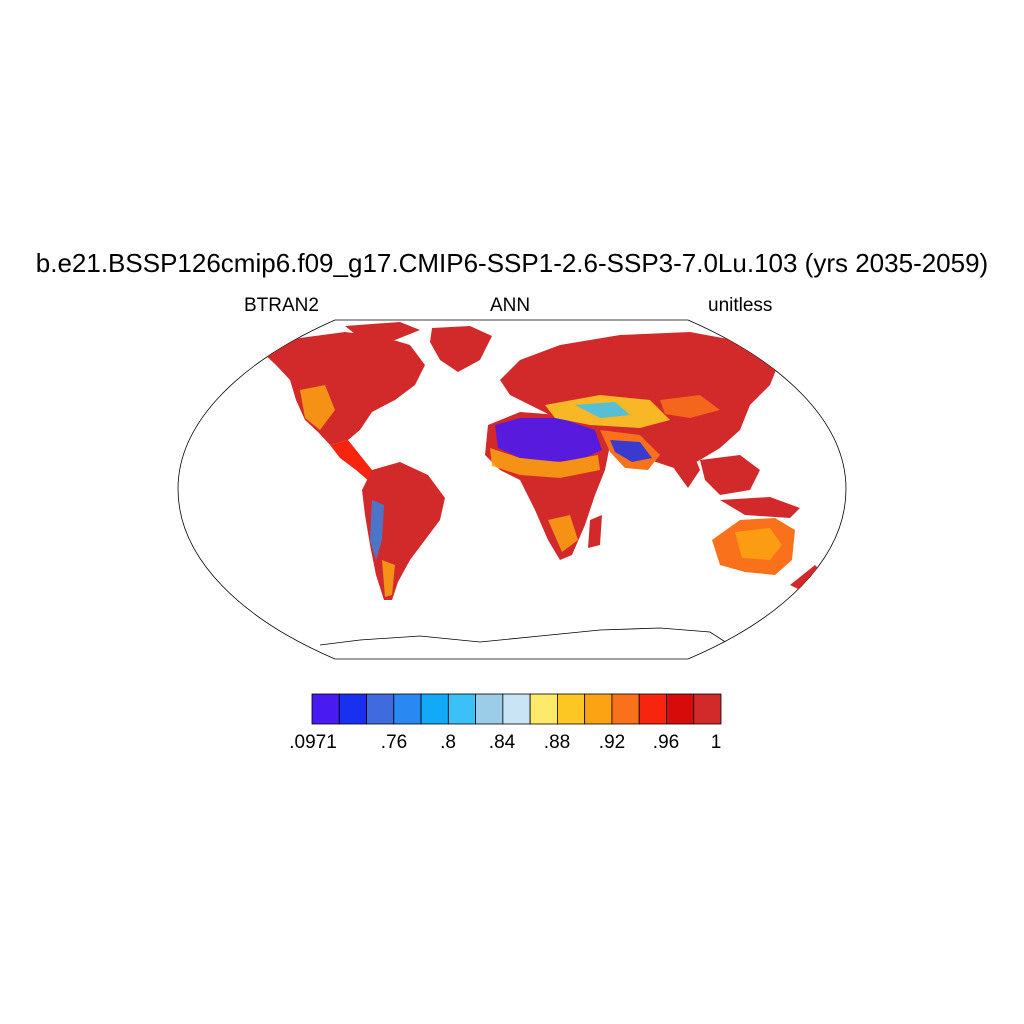 This screenshot has height=1024, width=1024. I want to click on season-label: ANN, so click(510, 305).